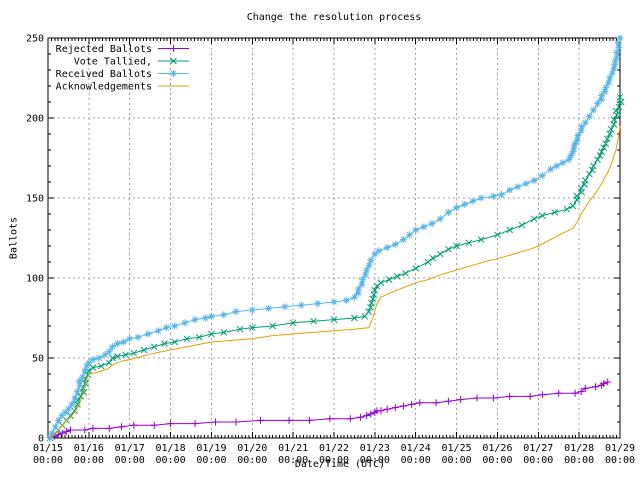  What do you see at coordinates (35, 199) in the screenshot?
I see `y-tick-value: 150` at bounding box center [35, 199].